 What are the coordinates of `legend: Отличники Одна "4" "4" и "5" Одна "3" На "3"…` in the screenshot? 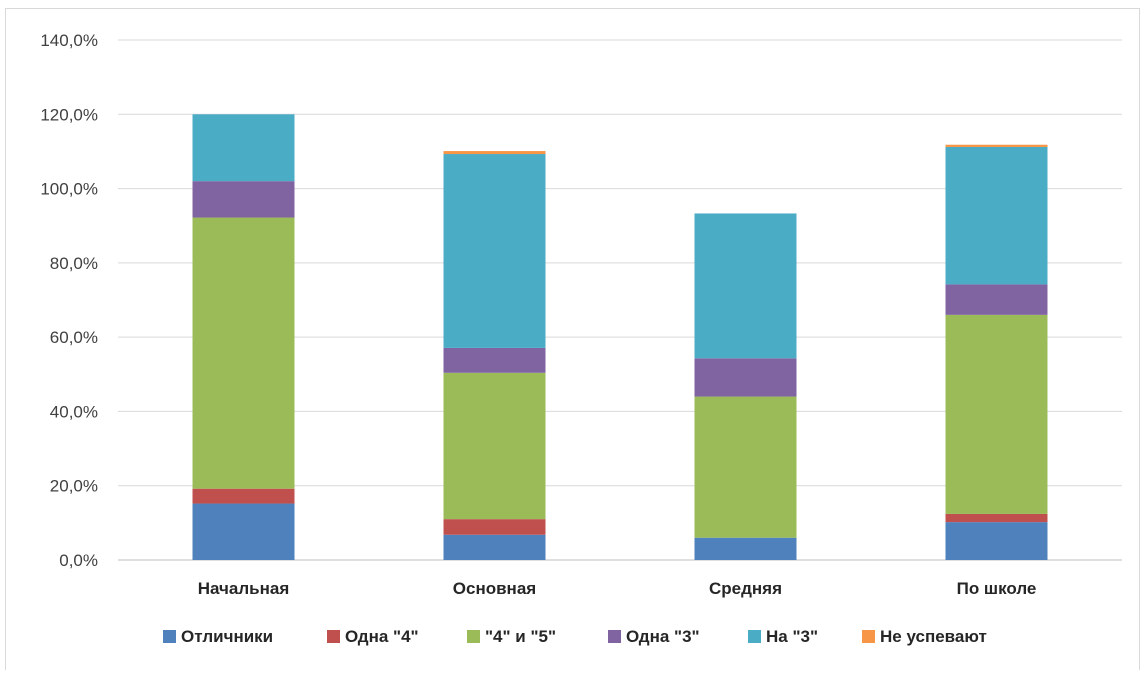 It's located at (575, 636).